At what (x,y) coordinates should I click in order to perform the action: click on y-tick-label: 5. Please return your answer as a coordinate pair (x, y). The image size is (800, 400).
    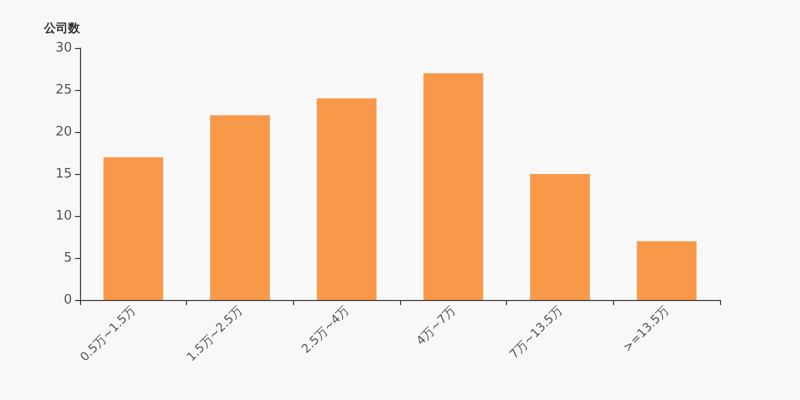
    Looking at the image, I should click on (68, 258).